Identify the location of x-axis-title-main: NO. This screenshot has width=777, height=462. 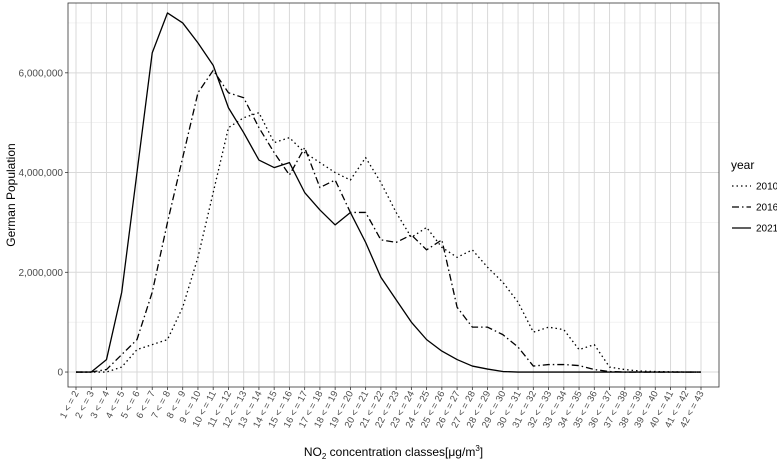
(313, 452).